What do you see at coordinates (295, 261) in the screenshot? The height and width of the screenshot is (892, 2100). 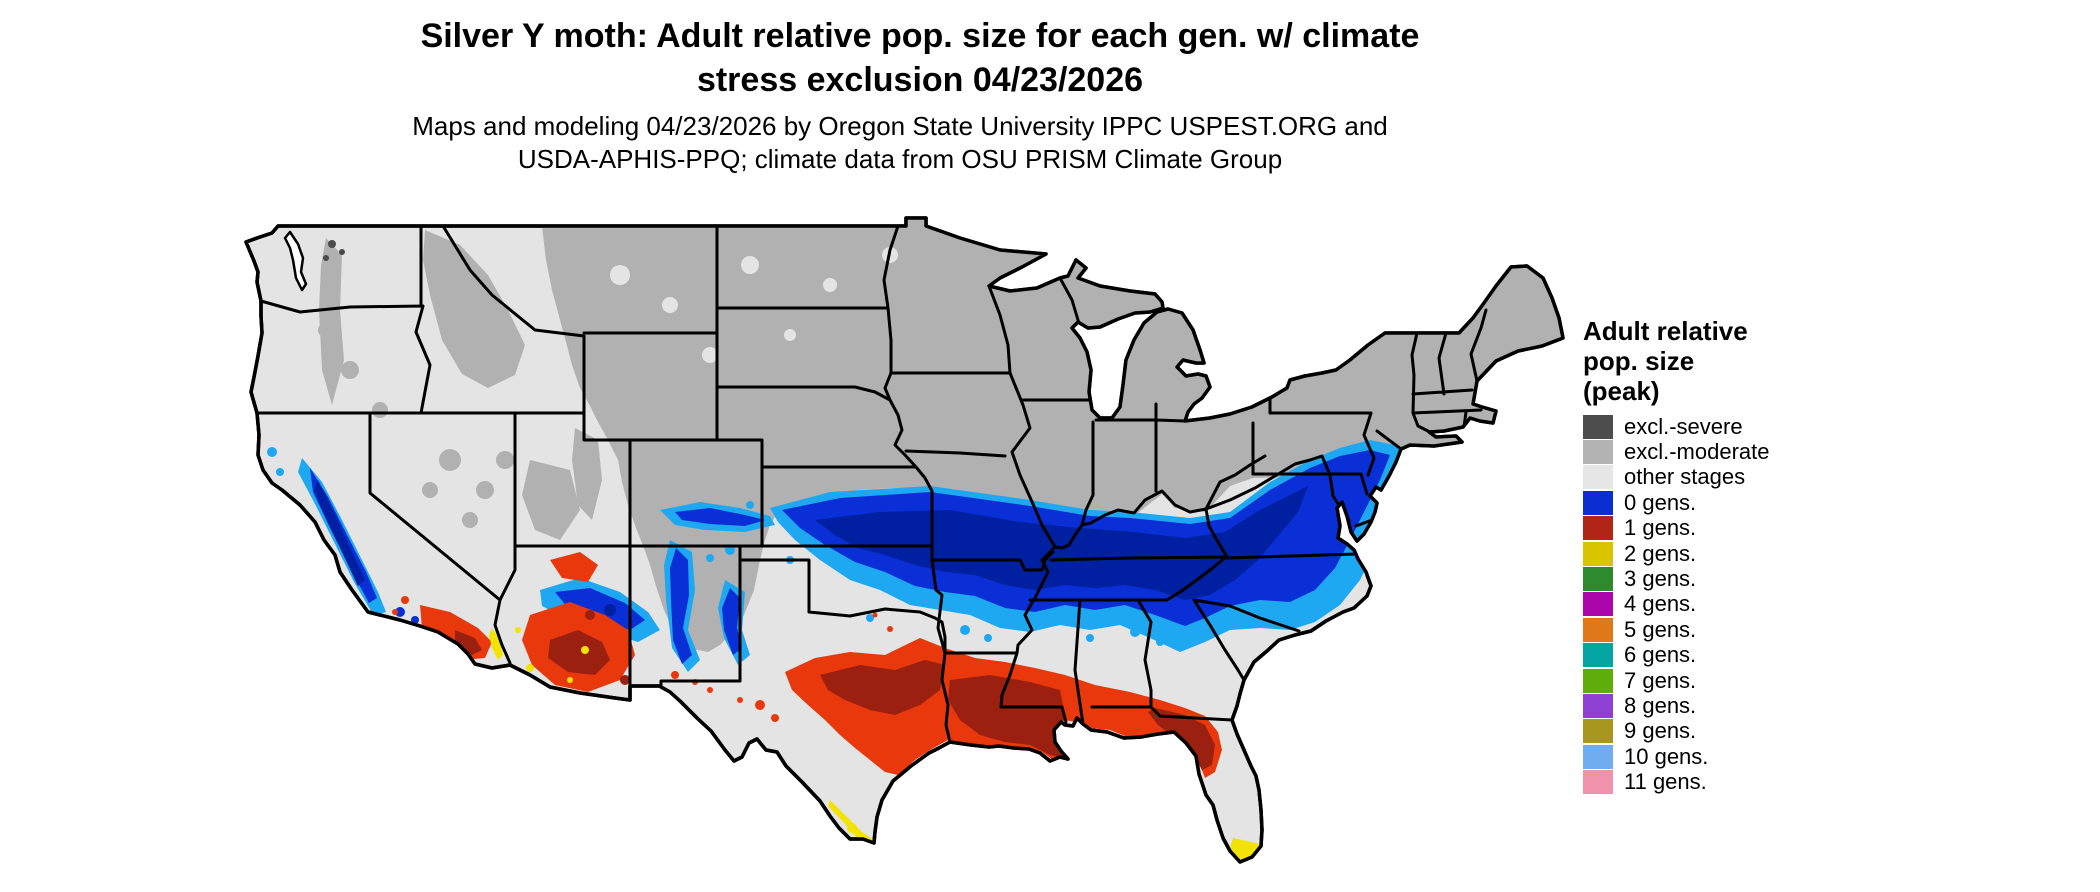 I see `map-puget-sound` at bounding box center [295, 261].